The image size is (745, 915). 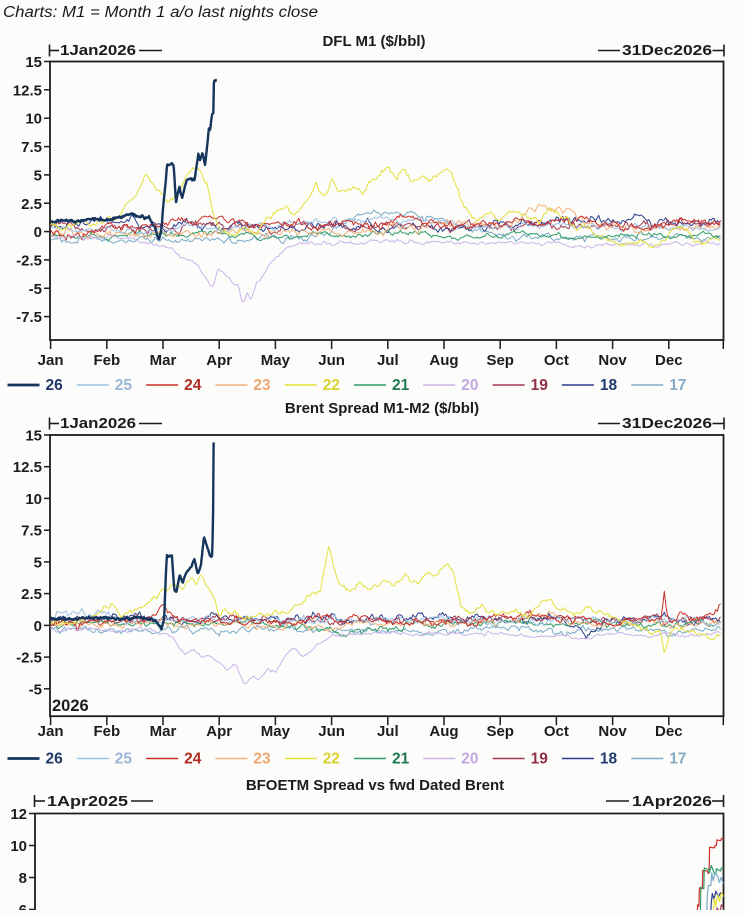 I want to click on svg-text:BFOETM Spread vs fwd Dated Bre: BFOETM Spread vs fwd Dated Brent, so click(x=375, y=785).